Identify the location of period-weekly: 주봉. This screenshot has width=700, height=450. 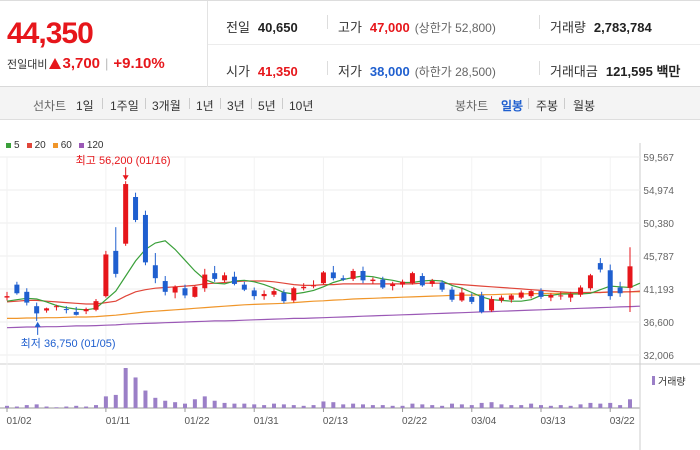
(547, 106).